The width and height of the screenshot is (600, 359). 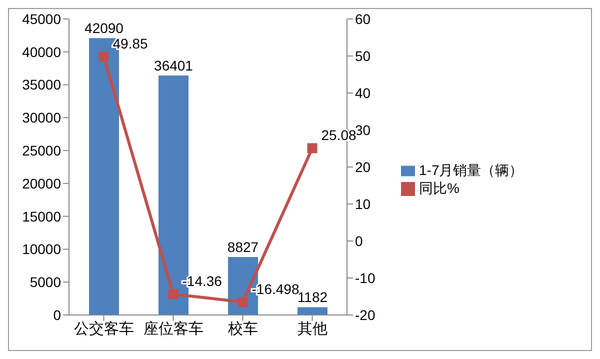 What do you see at coordinates (42, 52) in the screenshot?
I see `y-tick-label: 40000` at bounding box center [42, 52].